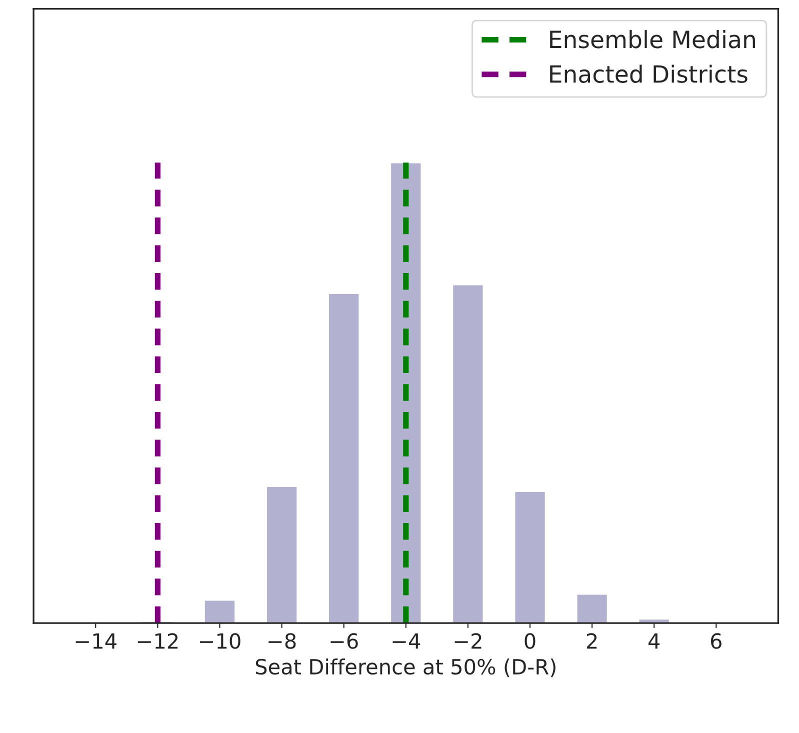  Describe the element at coordinates (282, 641) in the screenshot. I see `x-tick-label: −8` at that location.